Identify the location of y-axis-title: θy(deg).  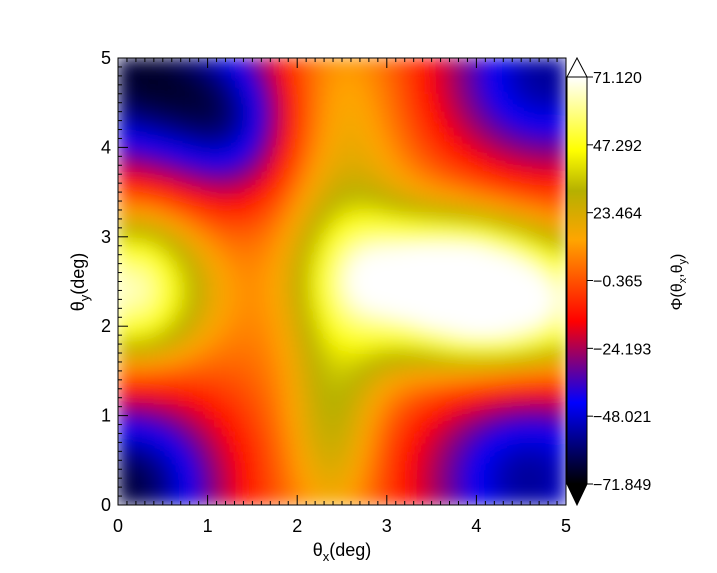
(80, 282).